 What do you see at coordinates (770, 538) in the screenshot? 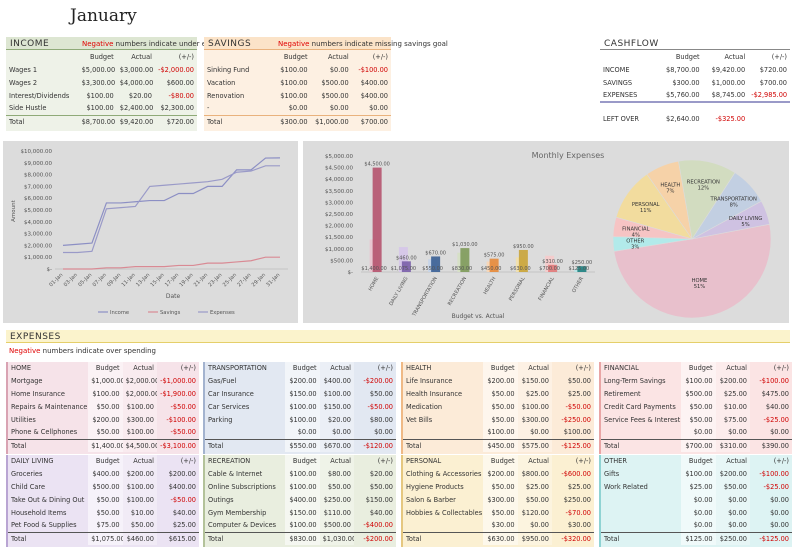
I see `total-value: -$125.00` at bounding box center [770, 538].